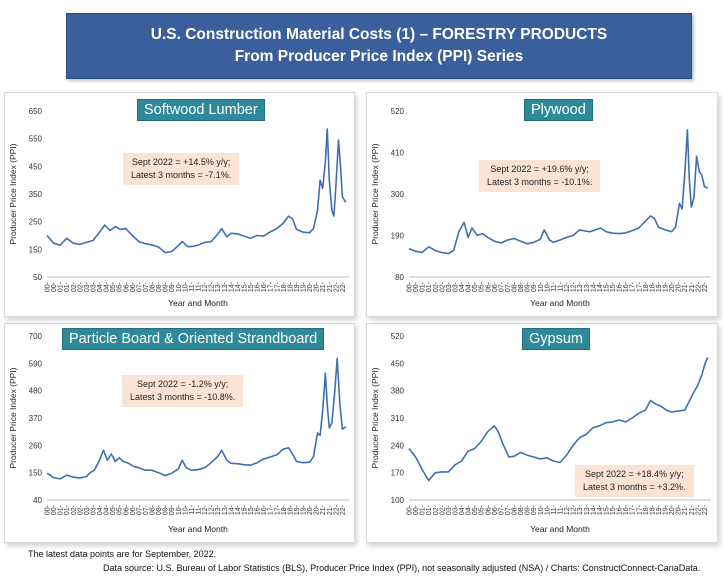 This screenshot has width=723, height=585. What do you see at coordinates (36, 222) in the screenshot?
I see `y-tick-label: 250` at bounding box center [36, 222].